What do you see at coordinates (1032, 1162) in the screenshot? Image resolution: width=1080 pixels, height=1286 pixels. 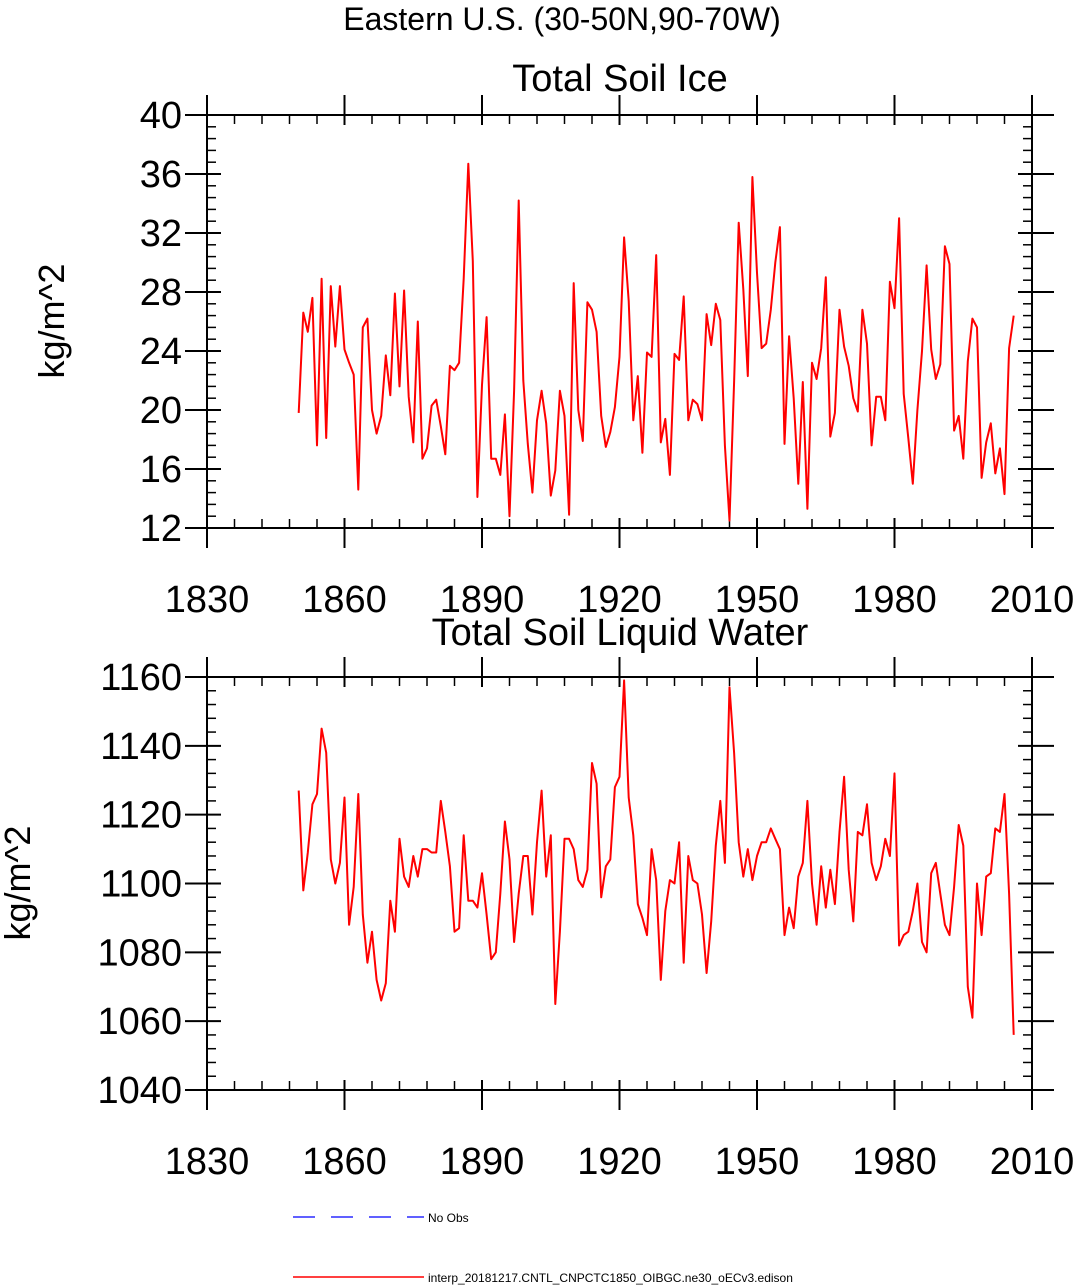 I see `soil-liquid-water-x-tick-label: 2010` at bounding box center [1032, 1162].